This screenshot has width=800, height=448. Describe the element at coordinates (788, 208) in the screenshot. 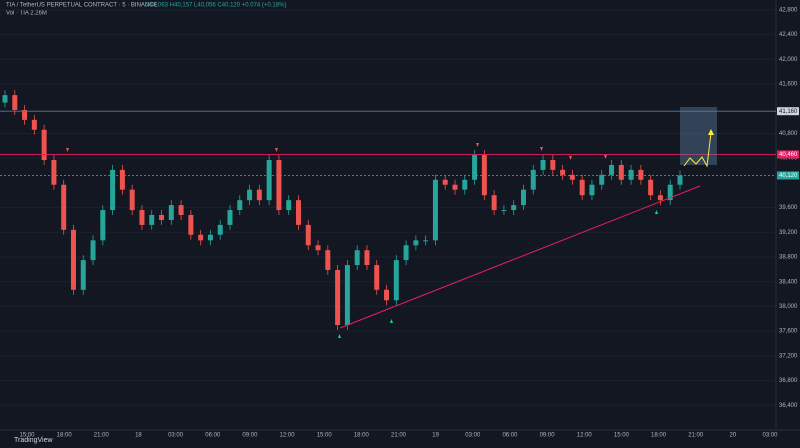

I see `y-tick-label: 39,600` at that location.